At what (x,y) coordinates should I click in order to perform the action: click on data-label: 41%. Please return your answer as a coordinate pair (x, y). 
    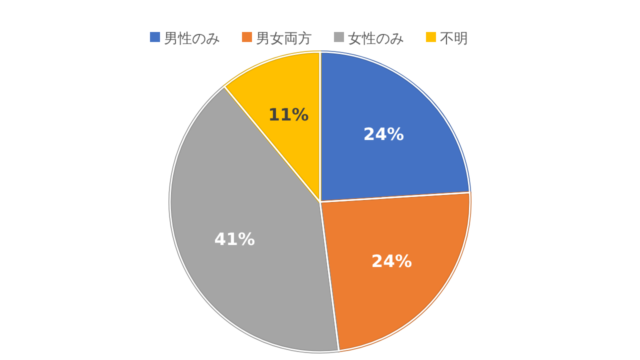
    Looking at the image, I should click on (234, 240).